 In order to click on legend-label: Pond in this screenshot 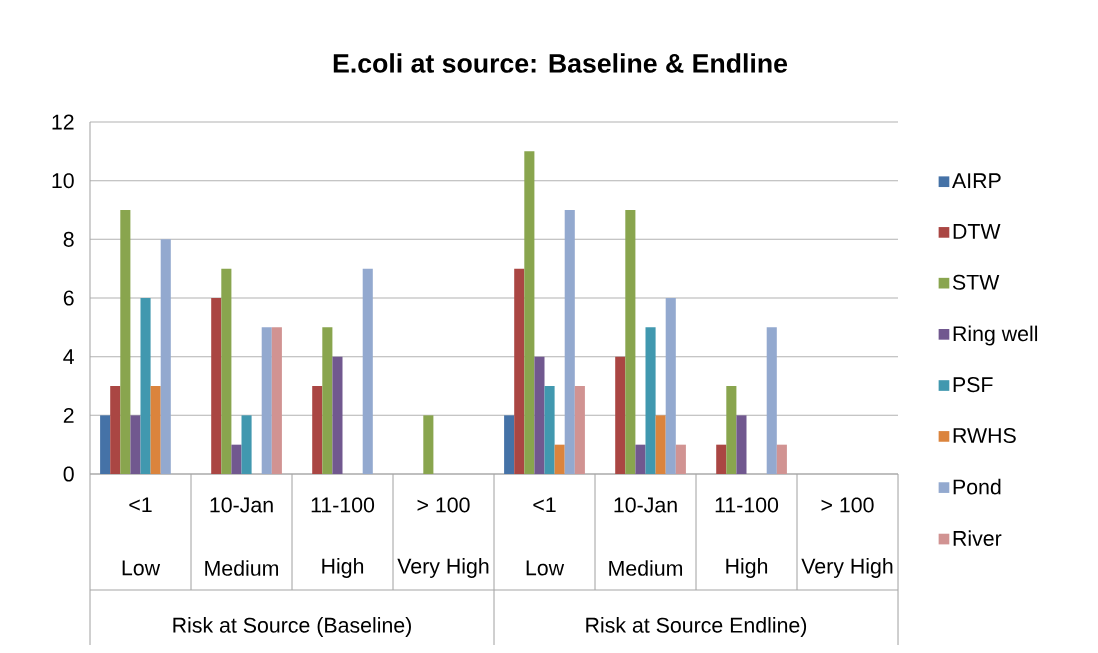, I will do `click(977, 486)`.